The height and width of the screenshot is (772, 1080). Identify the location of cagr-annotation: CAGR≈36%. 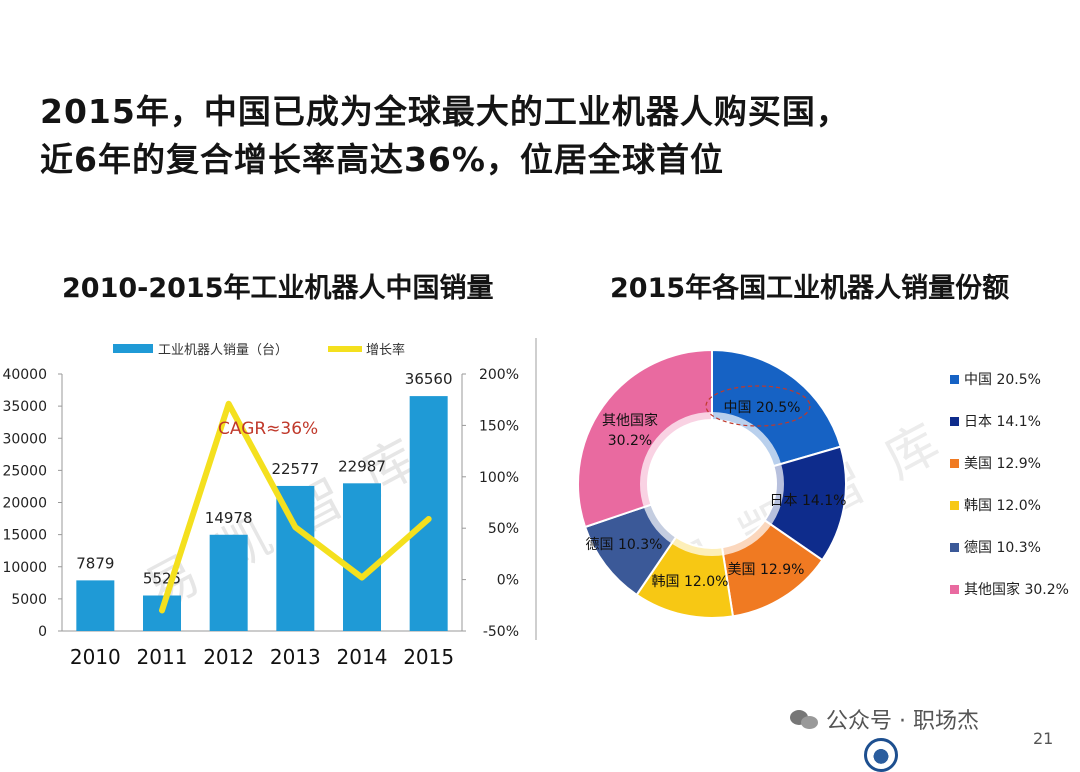
(268, 429).